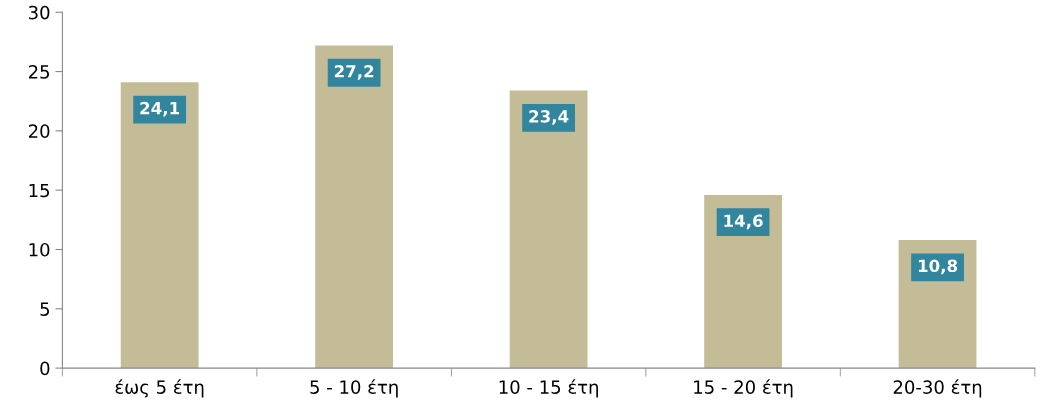 This screenshot has width=1040, height=409. I want to click on x-tick-label: 15 - 20 έτη, so click(743, 388).